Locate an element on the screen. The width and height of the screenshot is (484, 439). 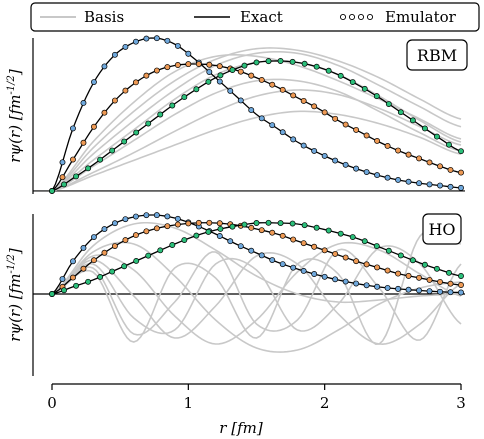
legend-basis-label: Basis is located at coordinates (104, 17).